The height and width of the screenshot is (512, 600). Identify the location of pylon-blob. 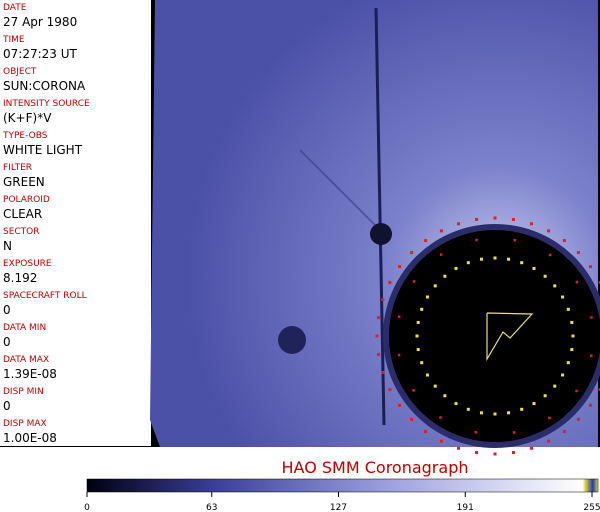
(381, 234).